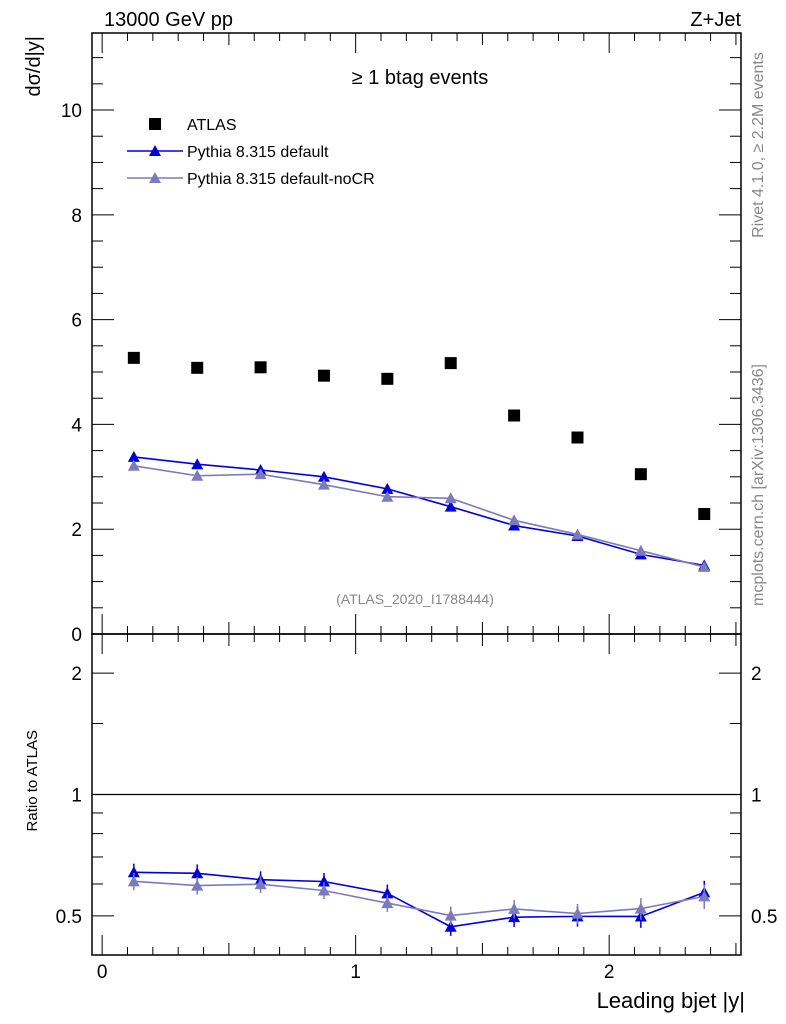 The width and height of the screenshot is (786, 1024). What do you see at coordinates (758, 145) in the screenshot?
I see `rivet-version-label: Rivet 4.1.0, ≥ 2.2M events` at bounding box center [758, 145].